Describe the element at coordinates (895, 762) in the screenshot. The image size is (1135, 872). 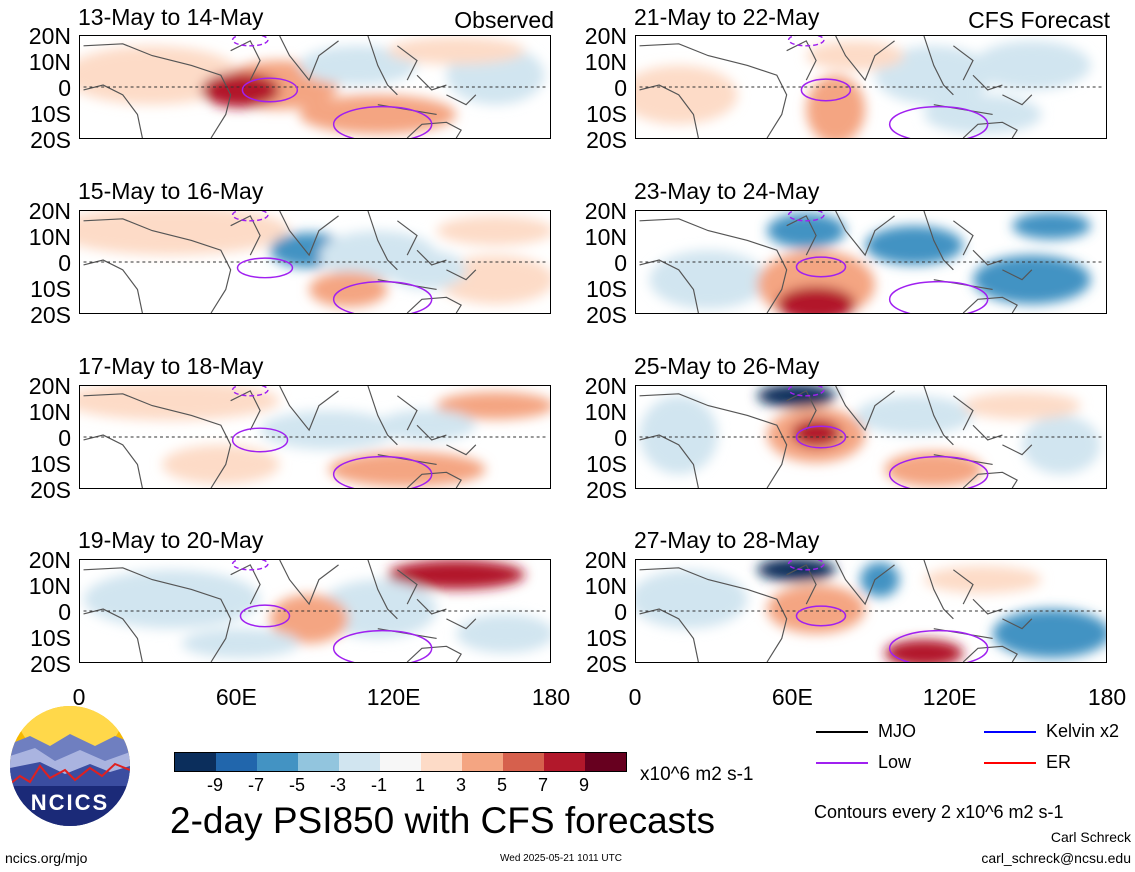
I see `legend-label: Low` at that location.